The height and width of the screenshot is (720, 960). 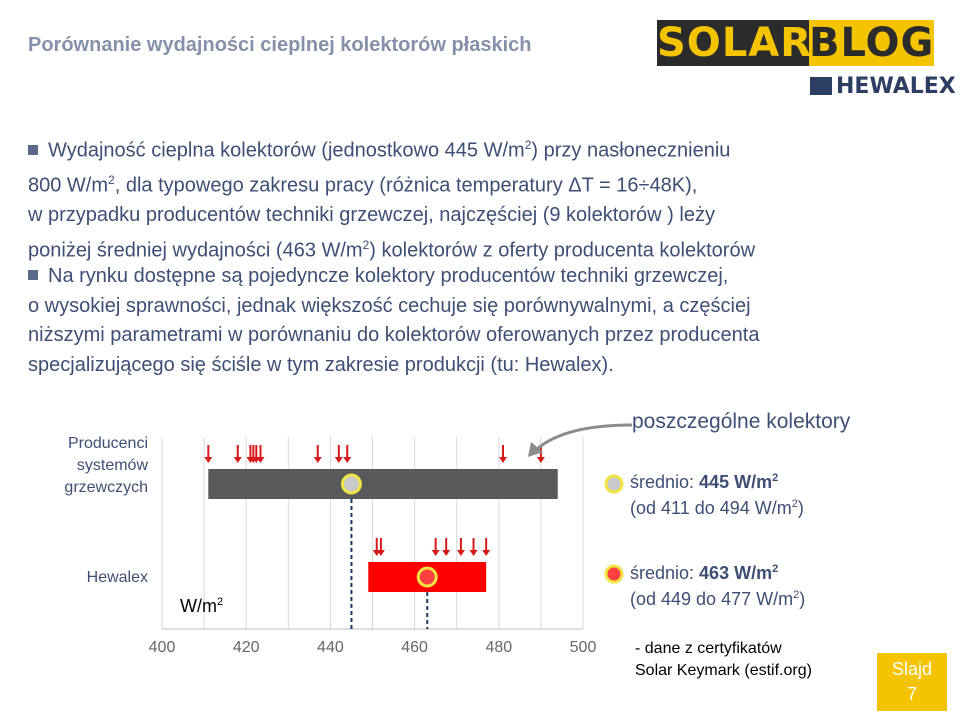 I want to click on avg-value: 463 W/m, so click(x=736, y=573).